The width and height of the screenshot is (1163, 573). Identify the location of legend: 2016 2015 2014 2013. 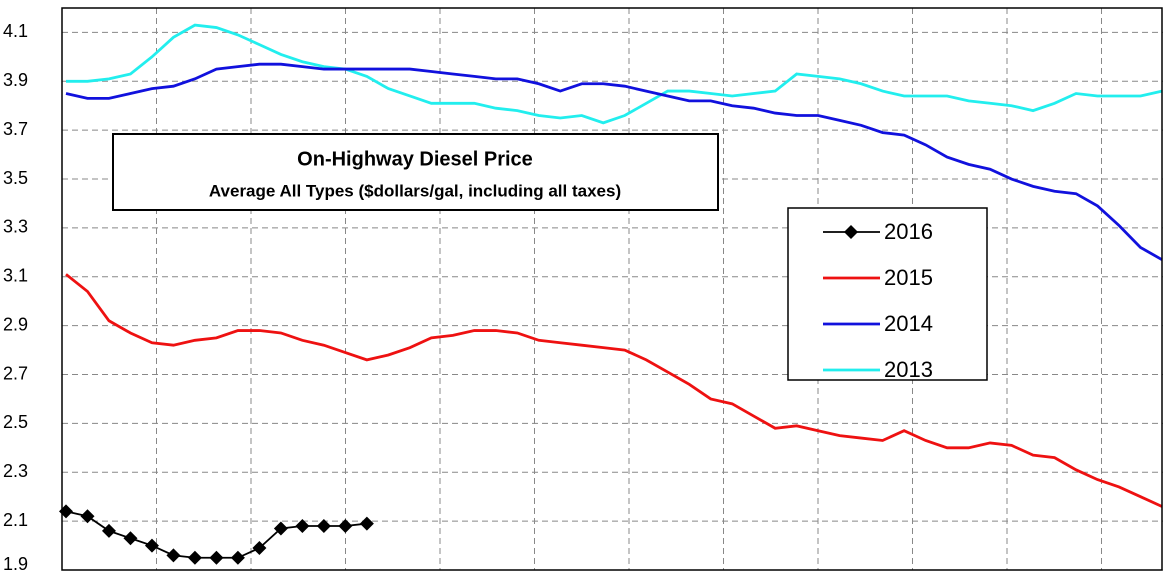
(887, 294).